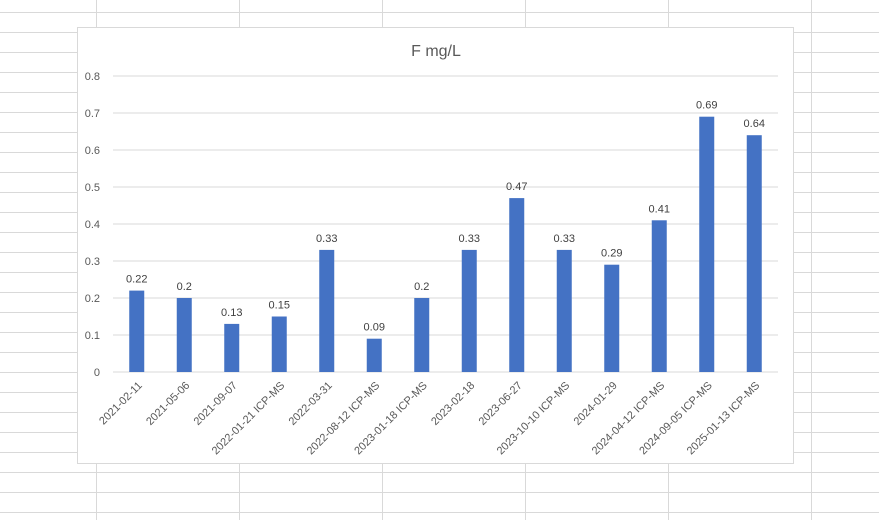  I want to click on y-tick-label: 0.8, so click(92, 77).